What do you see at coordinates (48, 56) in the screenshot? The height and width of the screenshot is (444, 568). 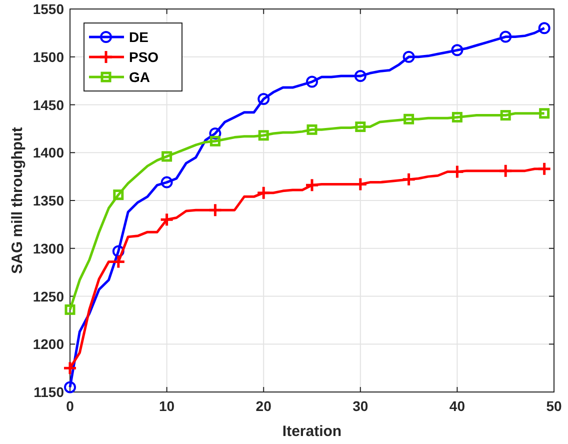 I see `y-tick-label: 1500` at bounding box center [48, 56].